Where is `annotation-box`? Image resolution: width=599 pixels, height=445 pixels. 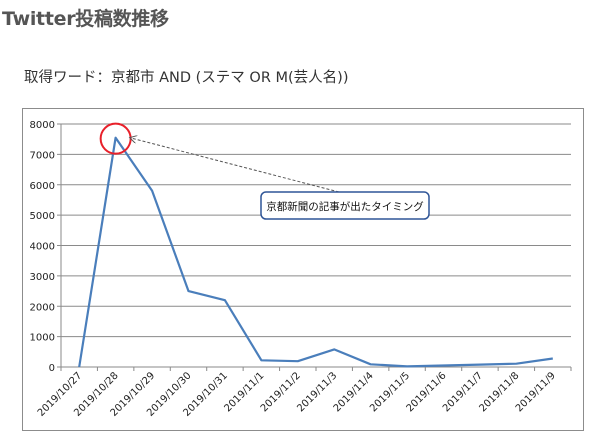 annotation-box is located at coordinates (345, 205).